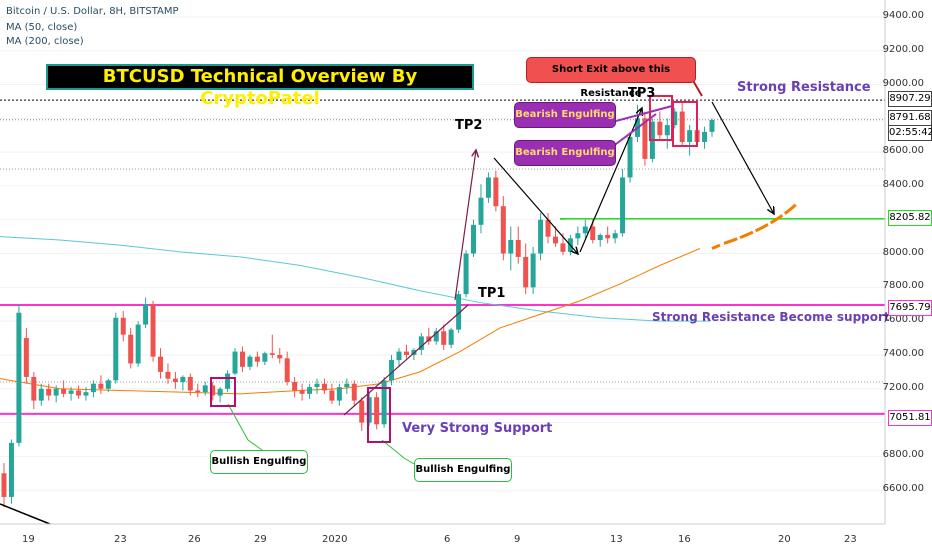  Describe the element at coordinates (903, 151) in the screenshot. I see `price-tick-label: 8600.00` at that location.